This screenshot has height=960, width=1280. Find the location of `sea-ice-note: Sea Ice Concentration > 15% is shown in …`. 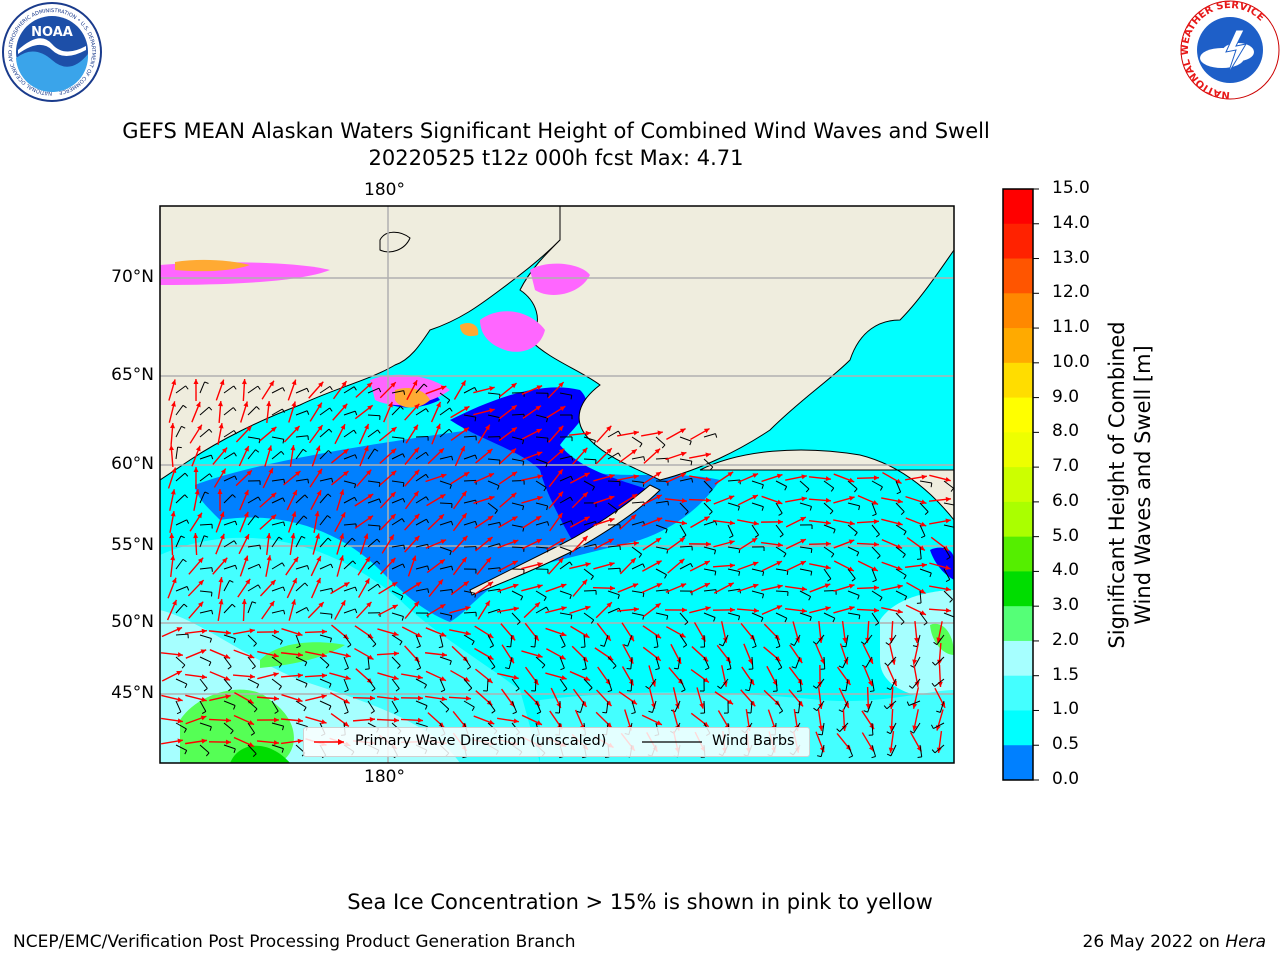

sea-ice-note: Sea Ice Concentration > 15% is shown in … is located at coordinates (640, 902).